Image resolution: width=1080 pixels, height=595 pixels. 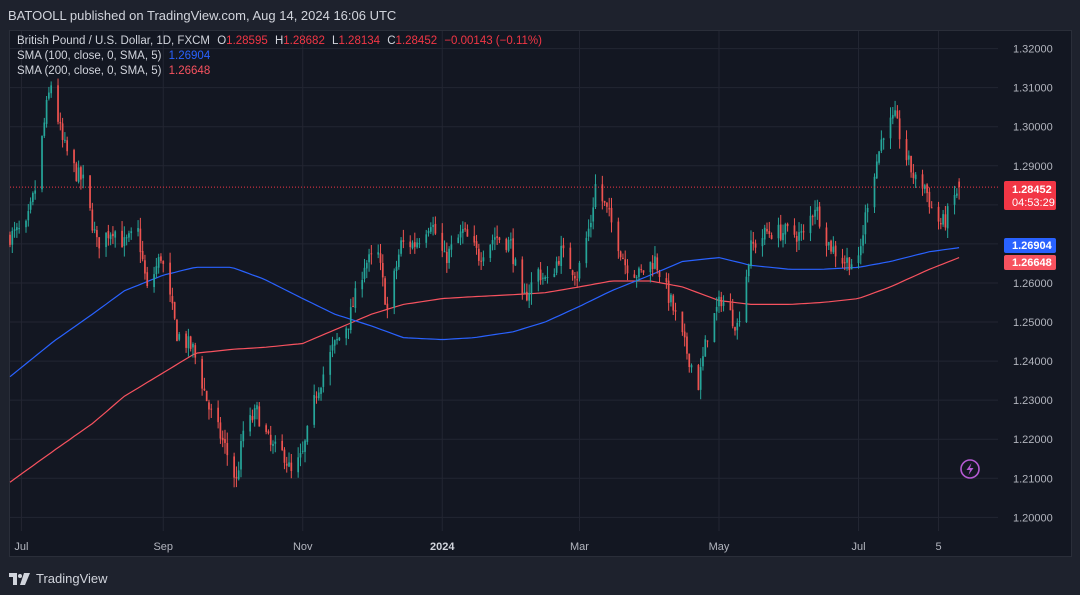 I want to click on legend-sma200-row: SMA (200, close, 0, SMA, 5) 1.26648, so click(x=279, y=71).